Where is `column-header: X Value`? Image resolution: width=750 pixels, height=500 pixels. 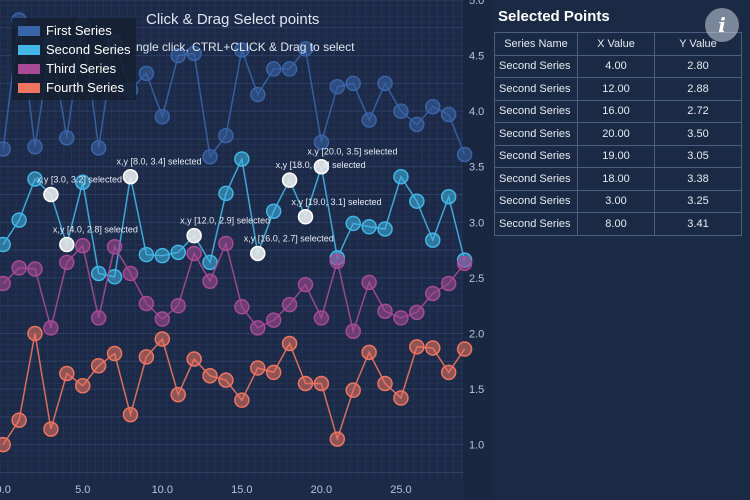 column-header: X Value is located at coordinates (616, 44).